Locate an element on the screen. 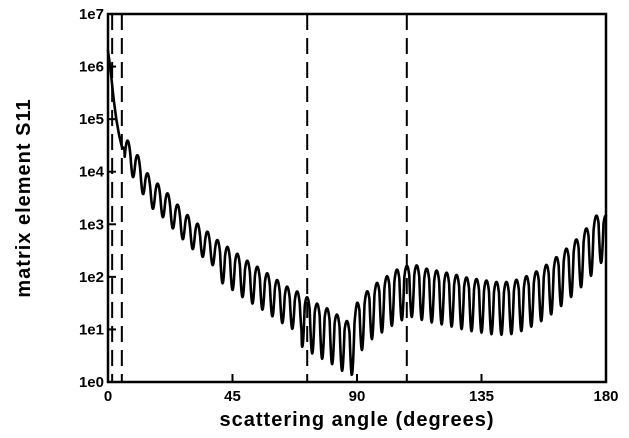  y-tick-label: 1e4 is located at coordinates (92, 172).